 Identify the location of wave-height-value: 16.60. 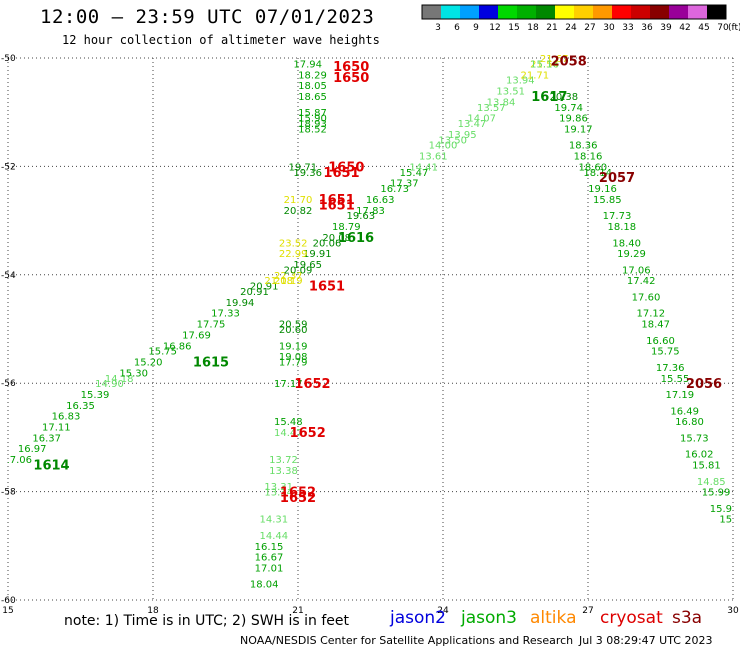
(660, 341).